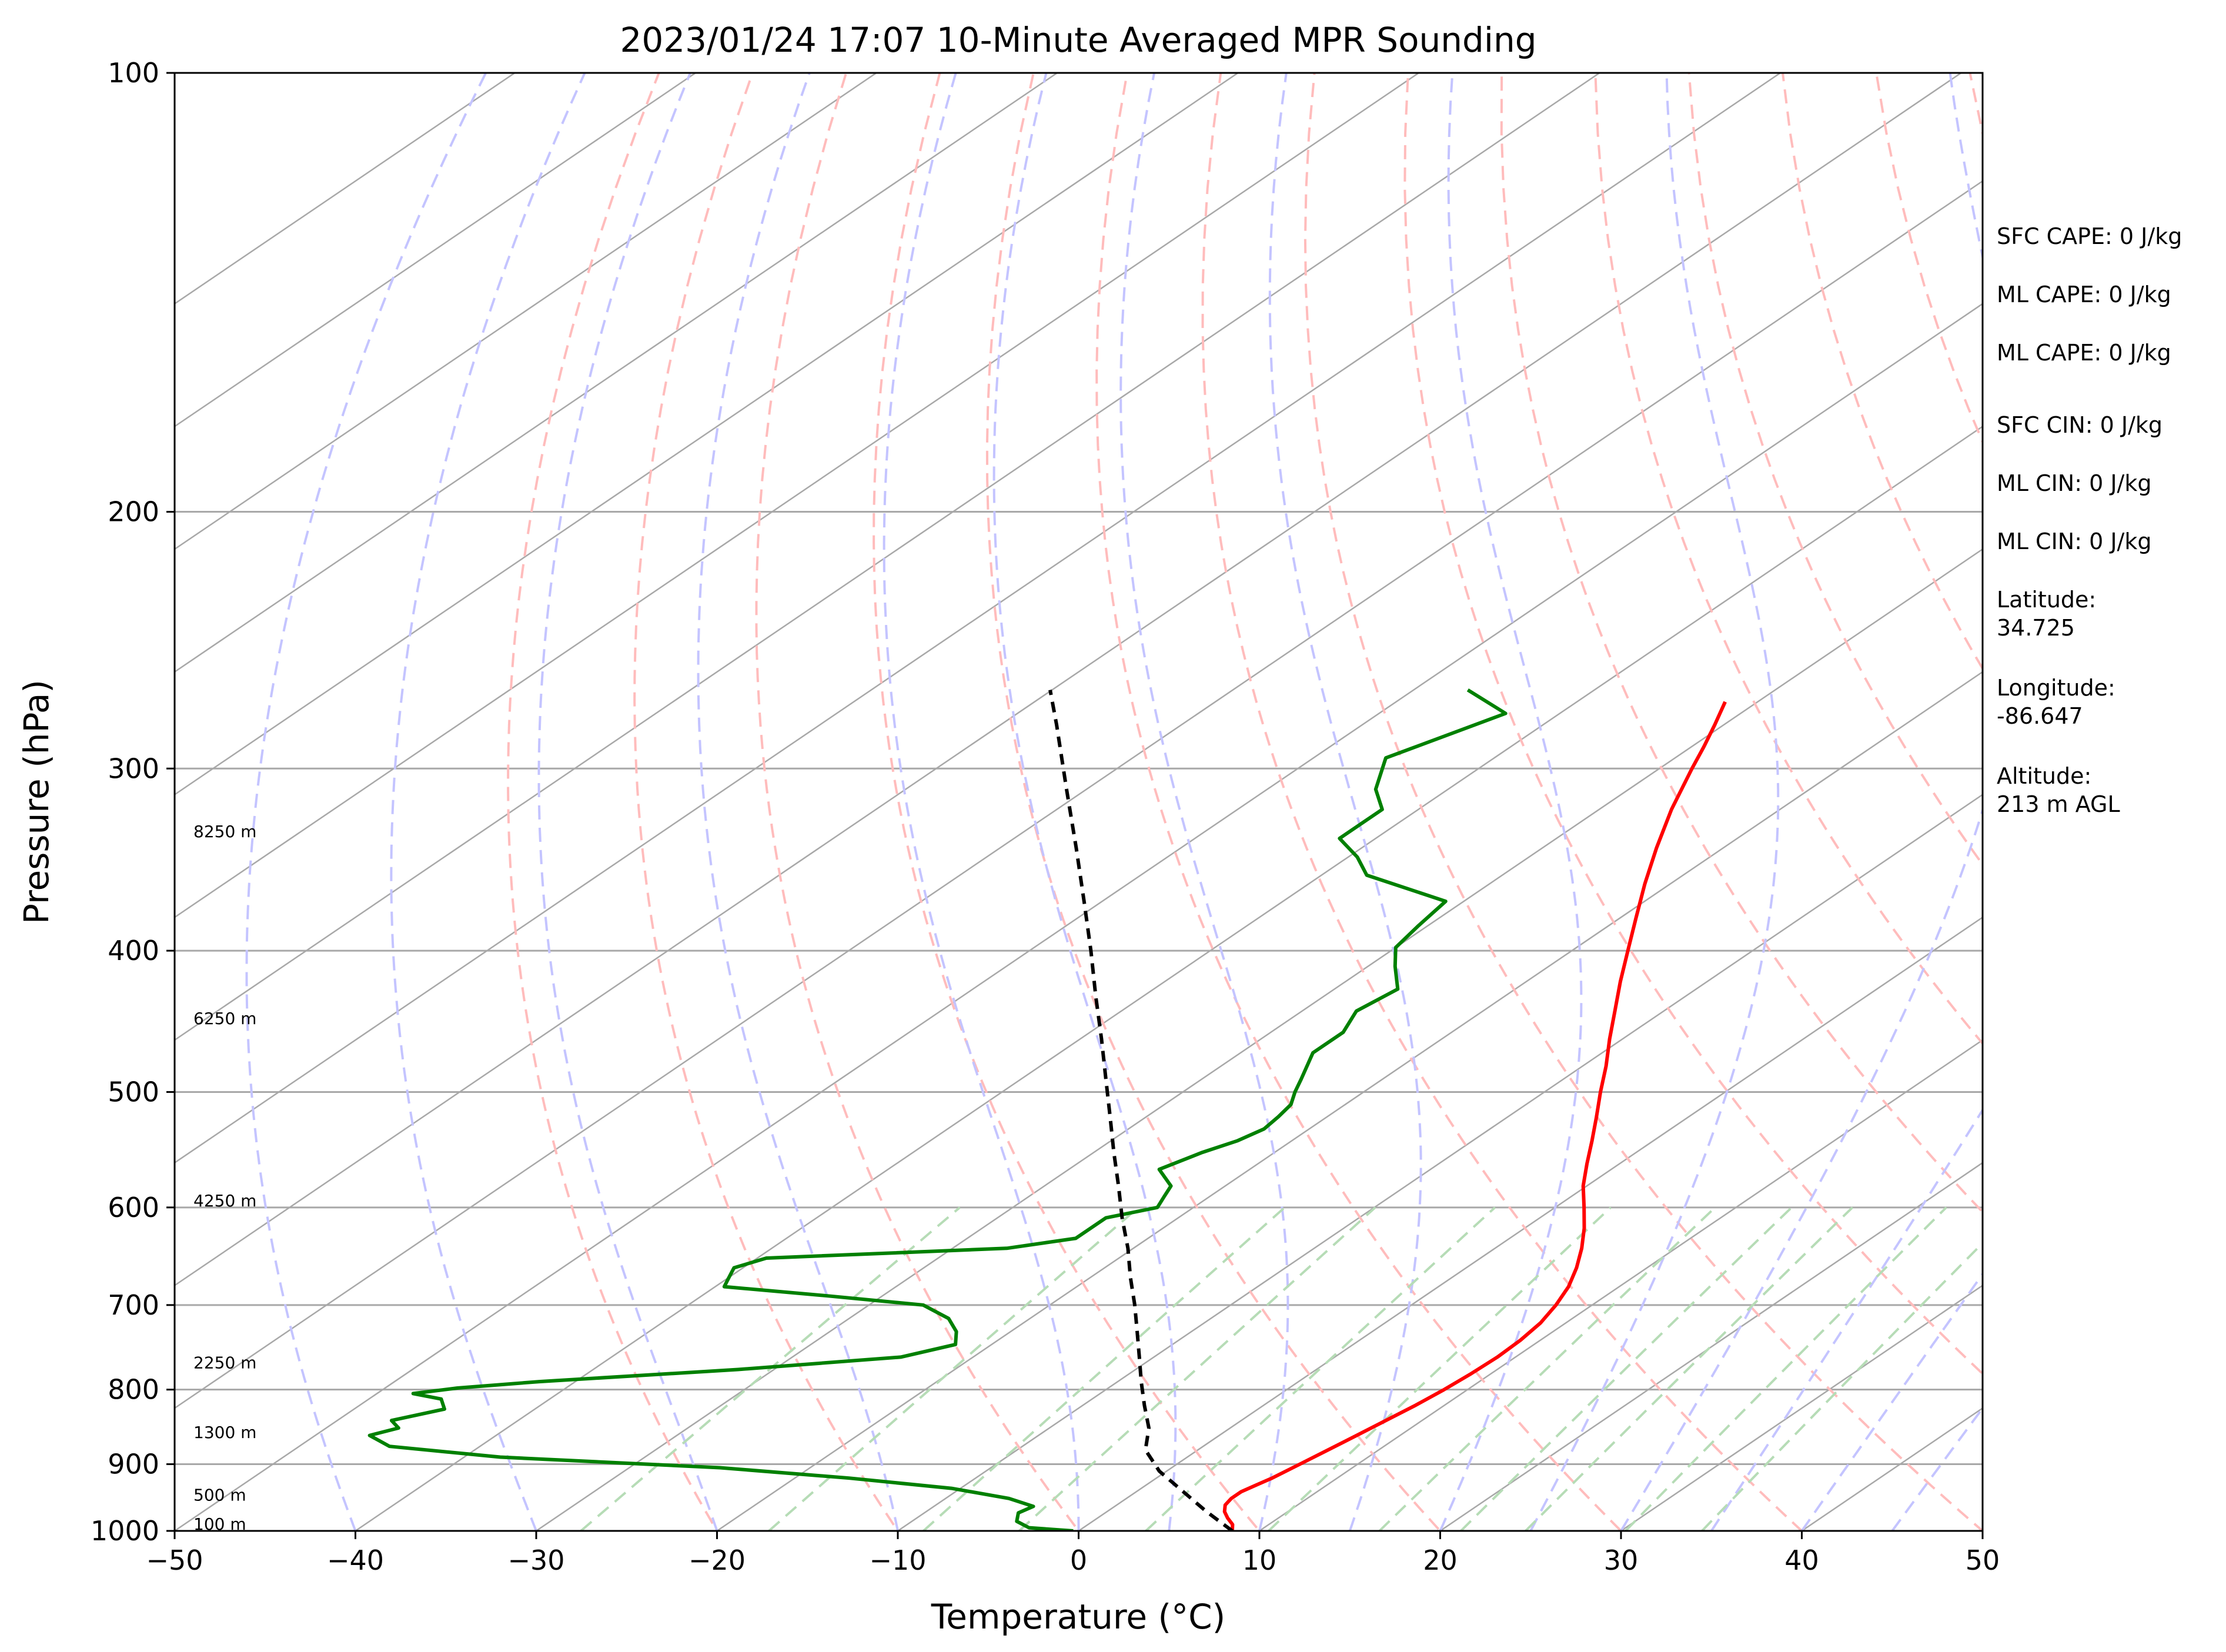 The image size is (2226, 1652). I want to click on info-value: 213 m AGL, so click(2058, 804).